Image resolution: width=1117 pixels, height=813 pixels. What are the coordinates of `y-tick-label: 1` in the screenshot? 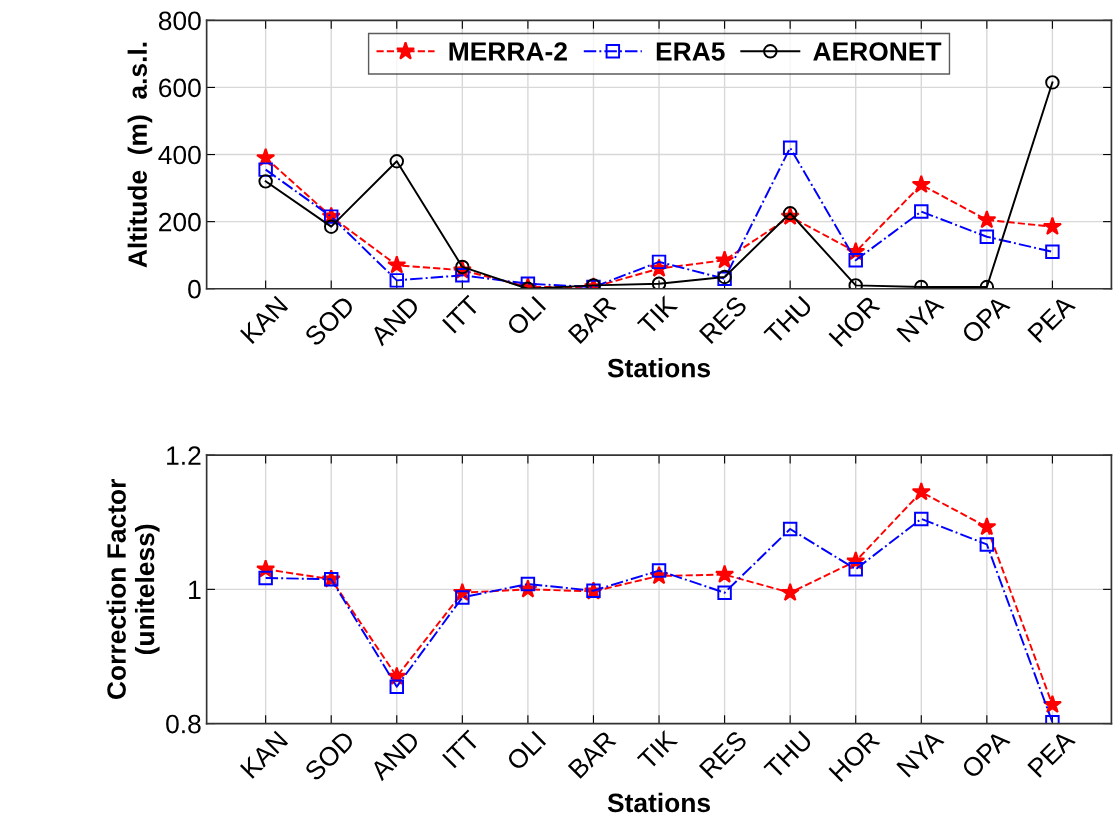 It's located at (195, 589).